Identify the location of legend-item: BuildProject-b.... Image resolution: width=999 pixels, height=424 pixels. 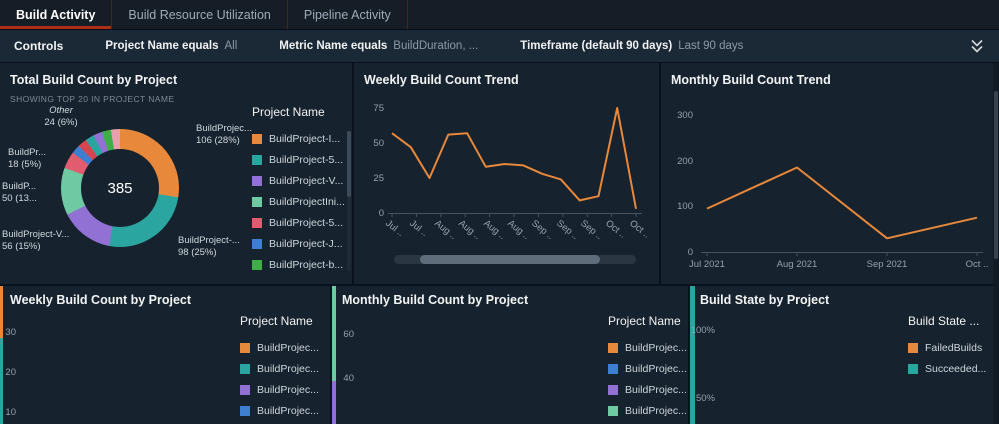
(299, 264).